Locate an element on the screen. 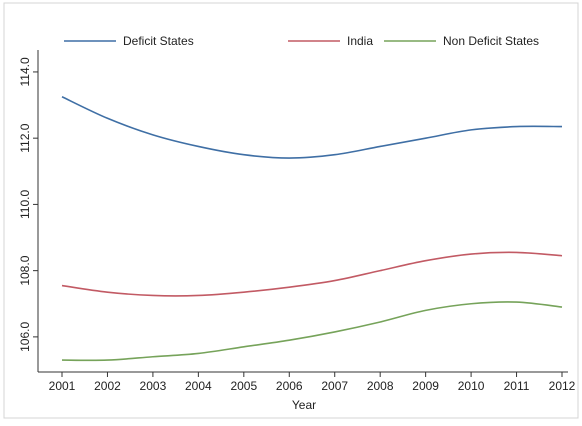 The width and height of the screenshot is (582, 426). legend-label-3: Non Deficit States is located at coordinates (491, 41).